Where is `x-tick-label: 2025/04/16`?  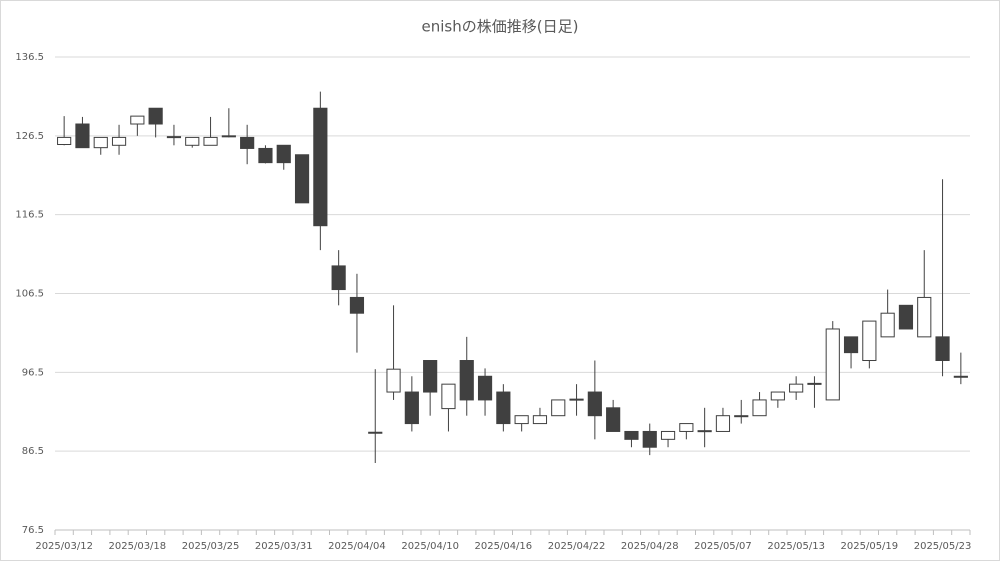 x-tick-label: 2025/04/16 is located at coordinates (504, 546).